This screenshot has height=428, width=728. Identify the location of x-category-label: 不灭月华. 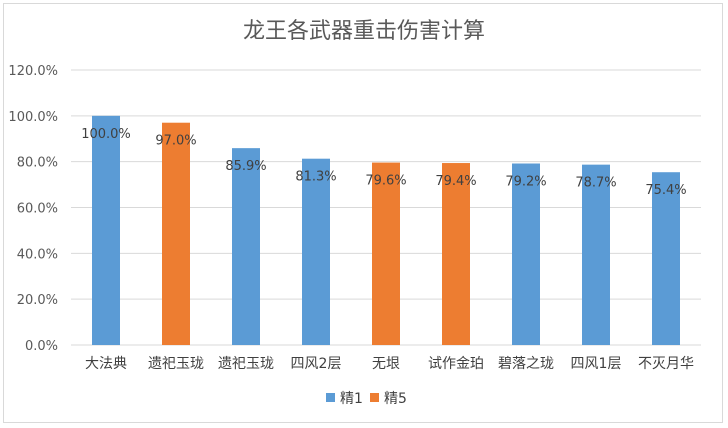
(666, 364).